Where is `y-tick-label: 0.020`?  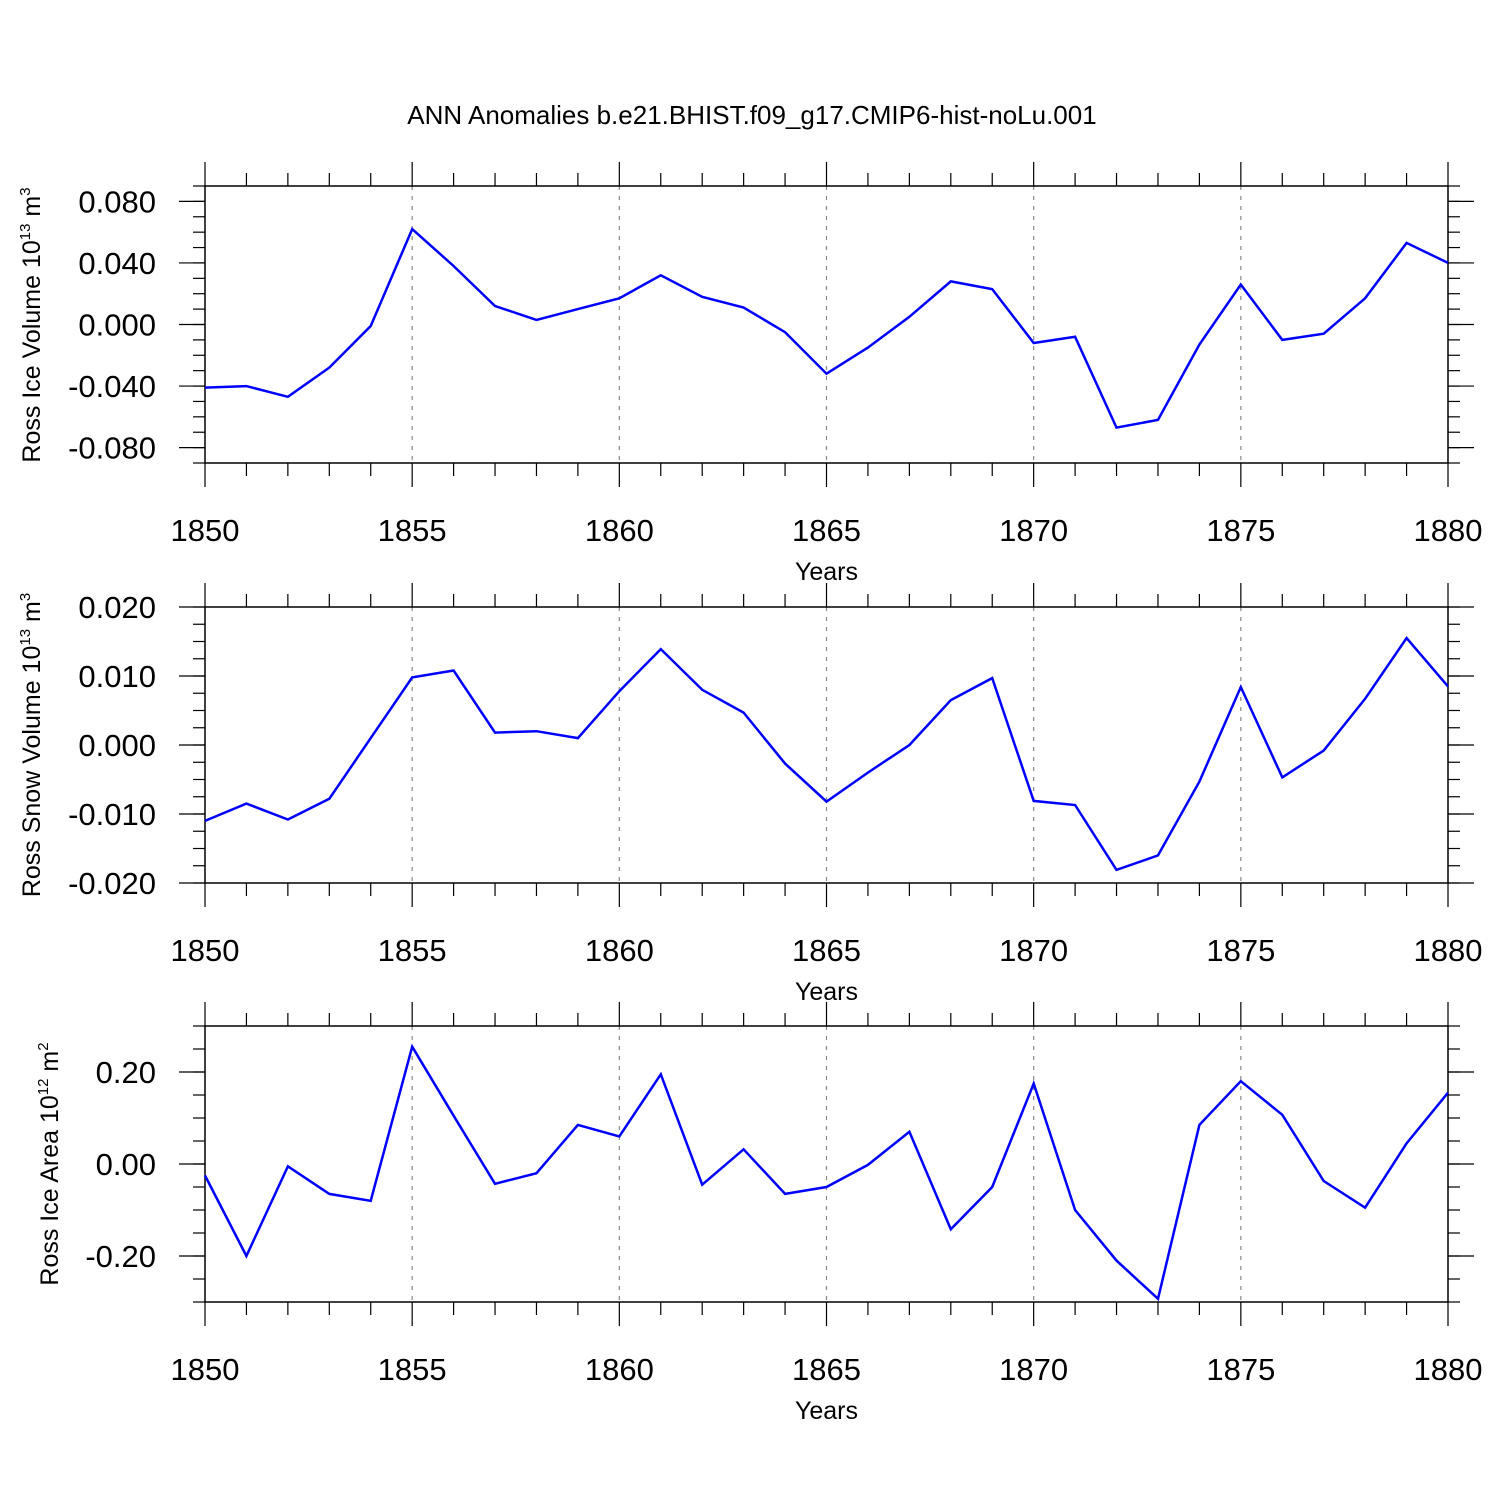
y-tick-label: 0.020 is located at coordinates (117, 607).